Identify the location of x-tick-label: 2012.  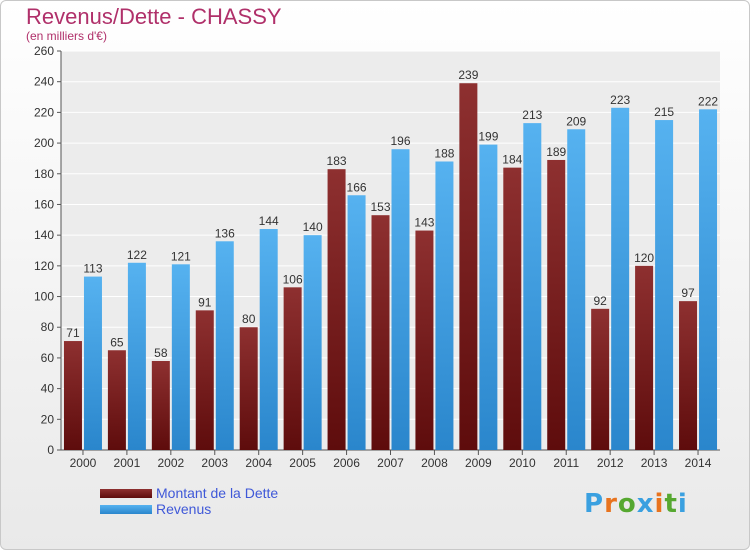
(610, 463).